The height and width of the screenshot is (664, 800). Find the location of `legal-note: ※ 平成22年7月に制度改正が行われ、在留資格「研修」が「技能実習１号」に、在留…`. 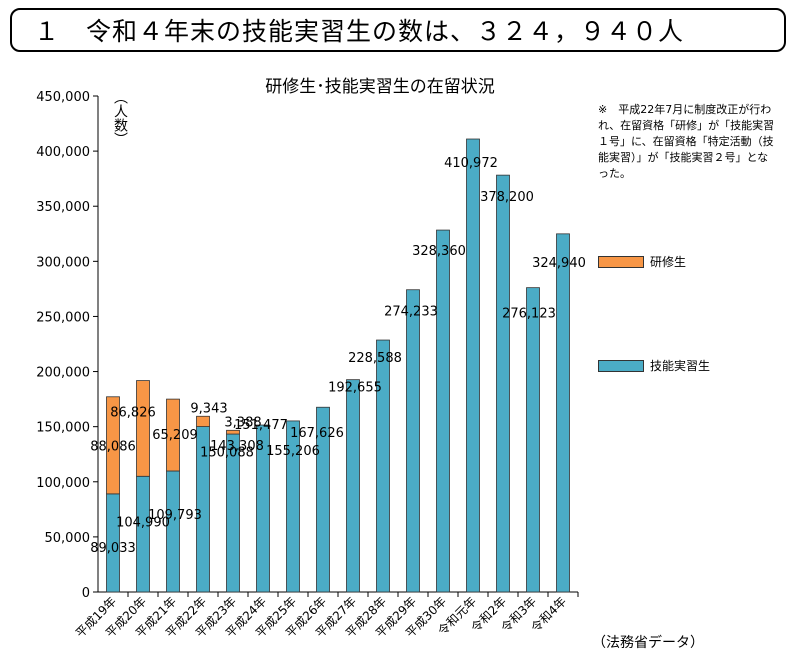

legal-note: ※ 平成22年7月に制度改正が行われ、在留資格「研修」が「技能実習１号」に、在留… is located at coordinates (686, 141).